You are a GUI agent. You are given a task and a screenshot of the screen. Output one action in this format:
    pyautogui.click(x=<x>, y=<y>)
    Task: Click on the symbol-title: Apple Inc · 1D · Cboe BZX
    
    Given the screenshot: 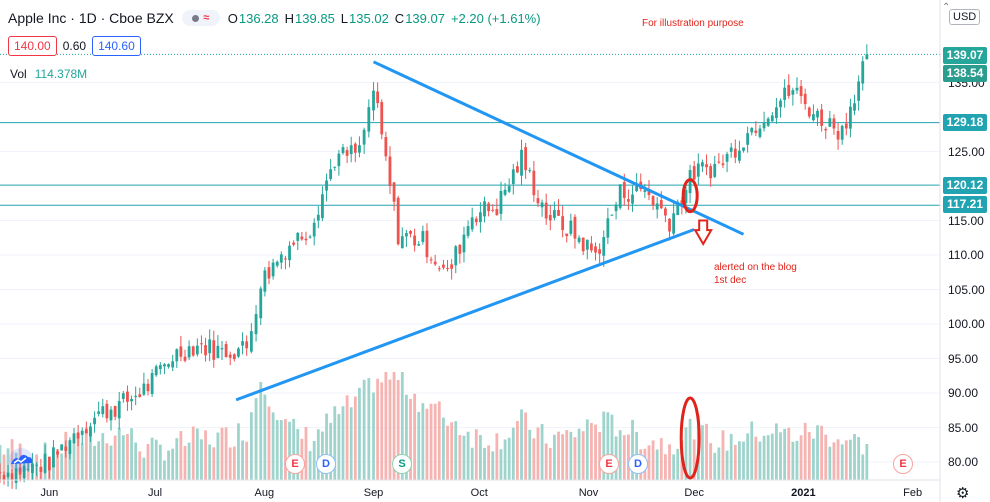 What is the action you would take?
    pyautogui.click(x=91, y=18)
    